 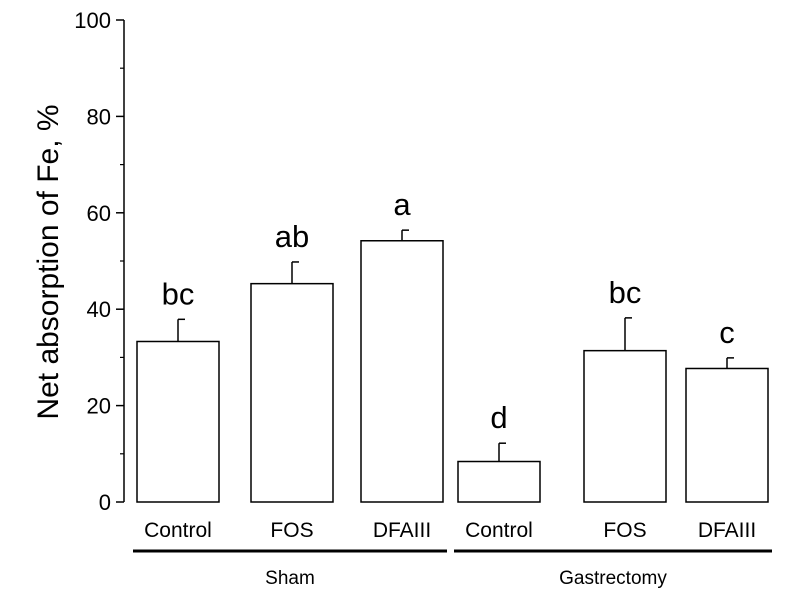 I want to click on y-tick-label: 40, so click(x=99, y=309).